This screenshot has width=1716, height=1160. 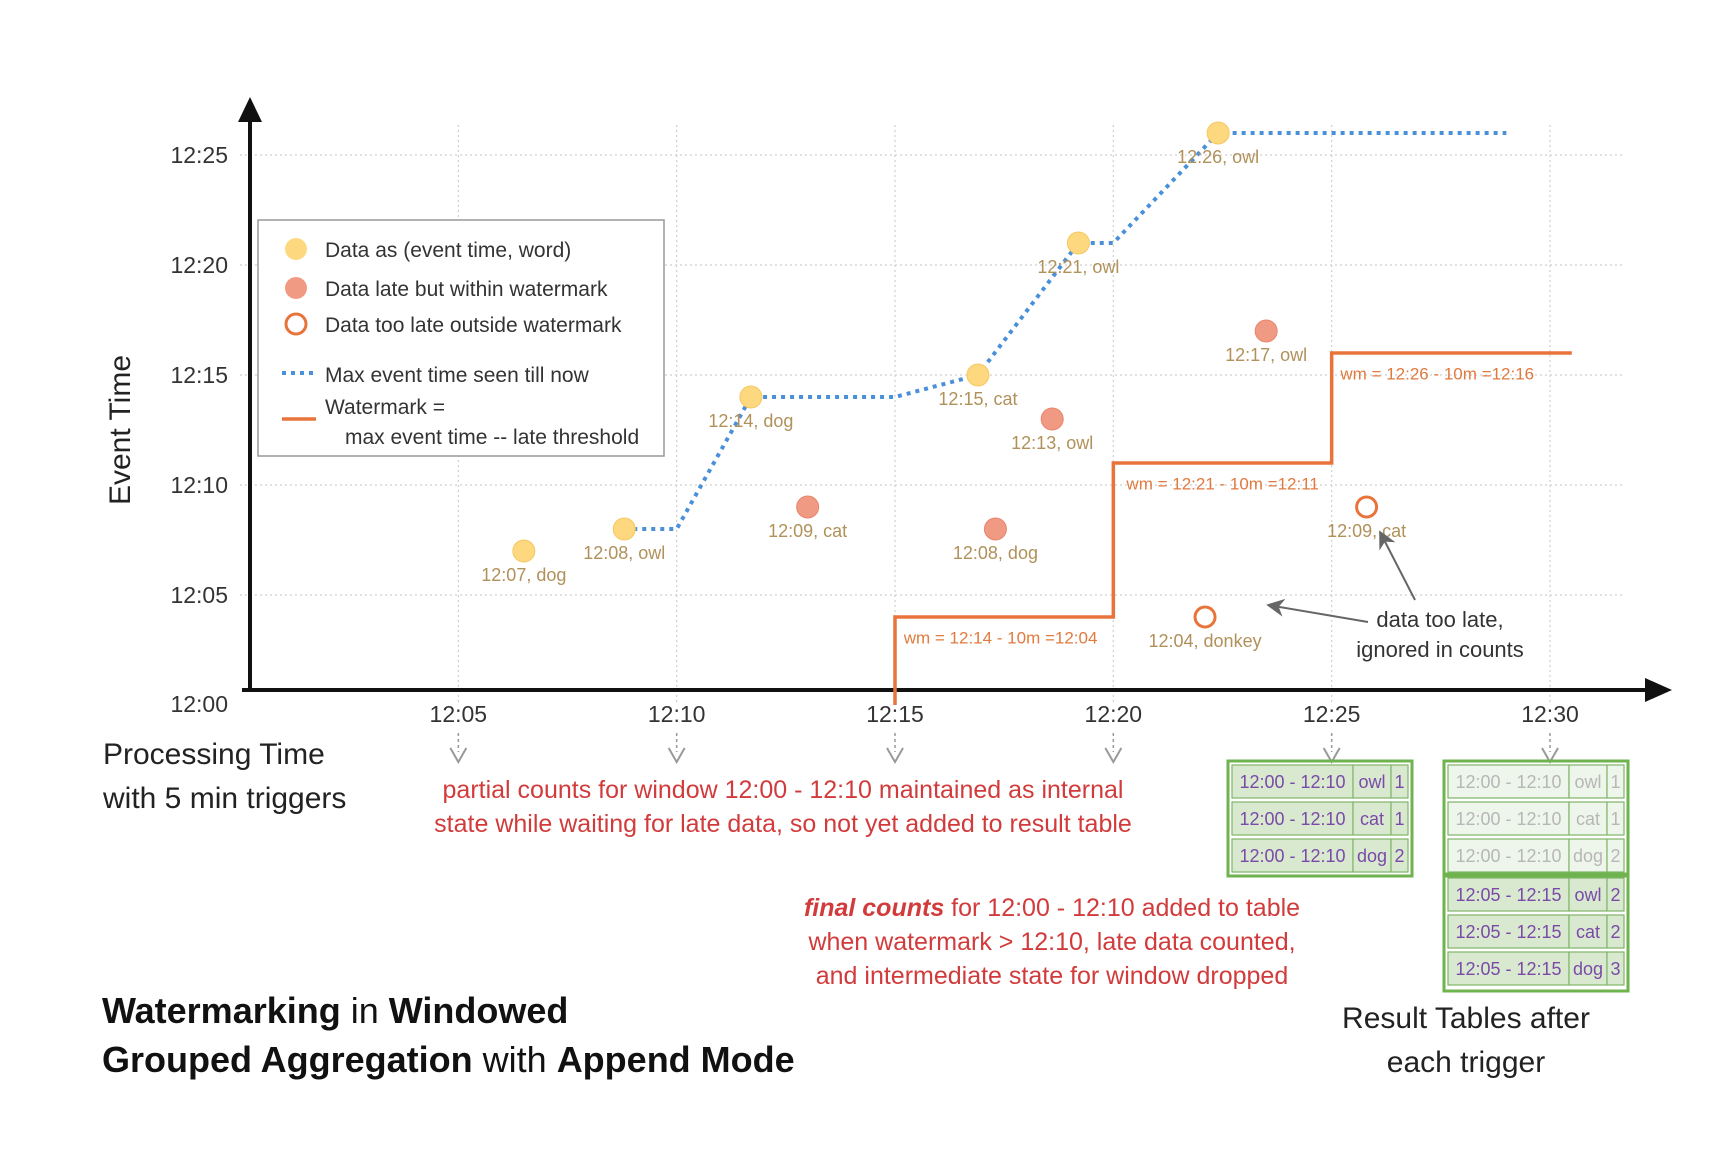 What do you see at coordinates (515, 1059) in the screenshot?
I see `title-part: with` at bounding box center [515, 1059].